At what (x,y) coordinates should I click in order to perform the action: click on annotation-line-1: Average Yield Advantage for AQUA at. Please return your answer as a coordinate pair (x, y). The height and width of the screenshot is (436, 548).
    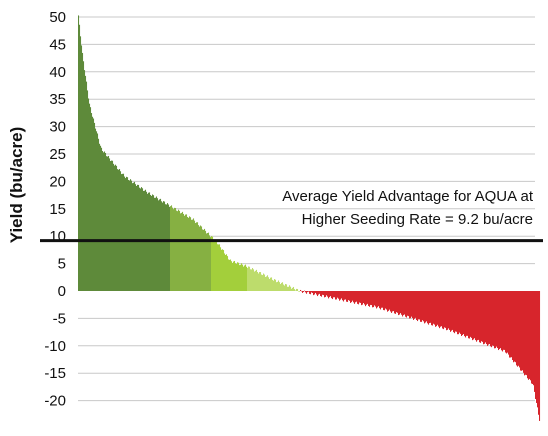
    Looking at the image, I should click on (408, 196).